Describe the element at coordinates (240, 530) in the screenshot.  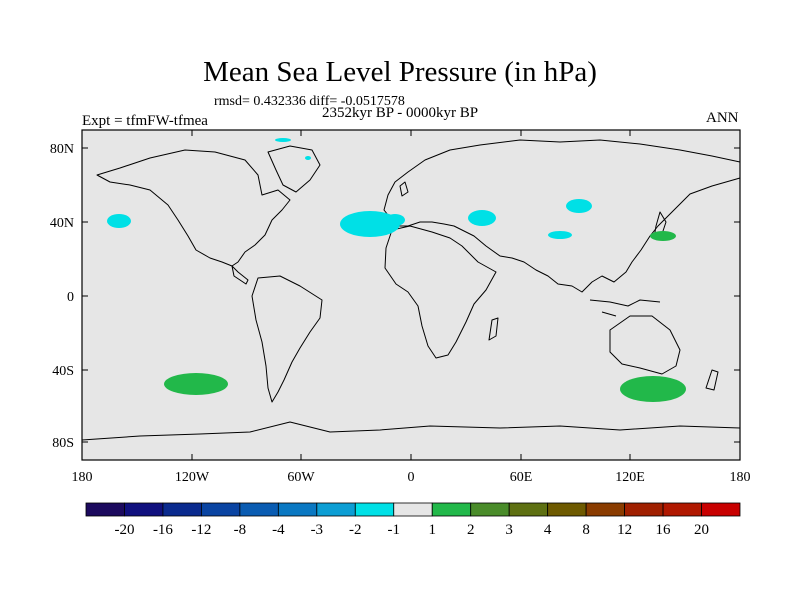
I see `colorbar-label: -8` at that location.